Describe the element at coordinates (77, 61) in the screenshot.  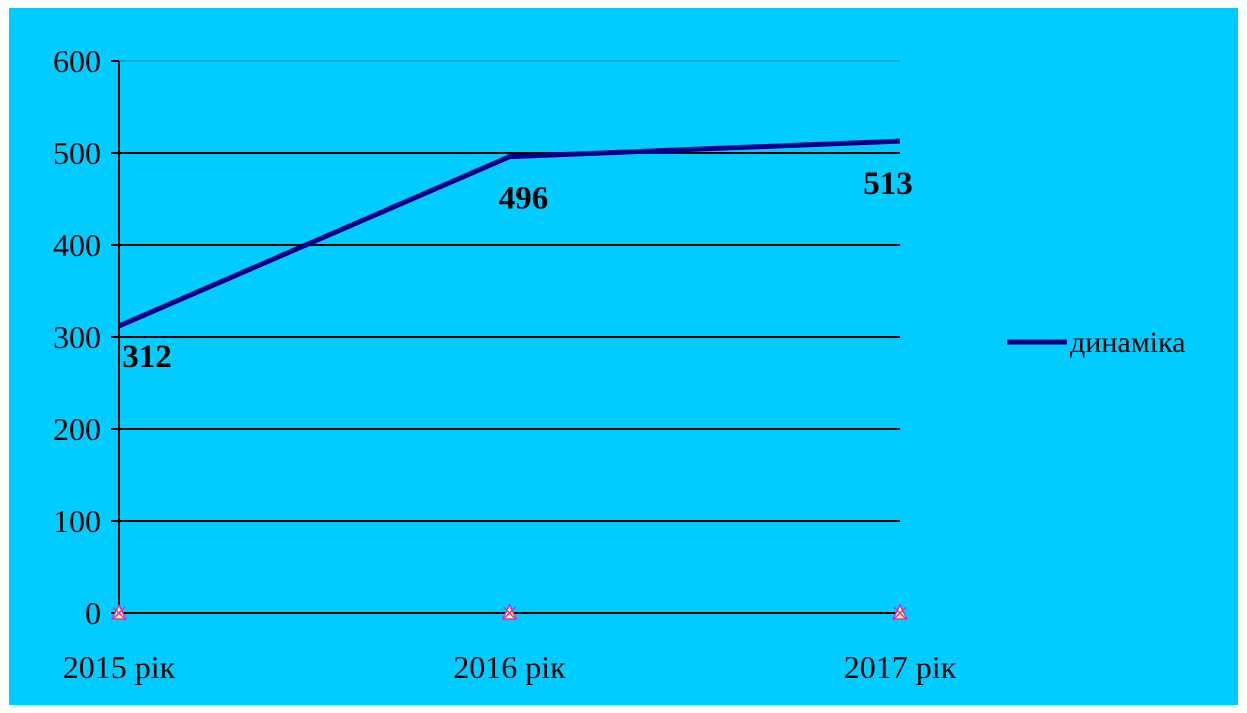
I see `y-tick-label: 600` at that location.